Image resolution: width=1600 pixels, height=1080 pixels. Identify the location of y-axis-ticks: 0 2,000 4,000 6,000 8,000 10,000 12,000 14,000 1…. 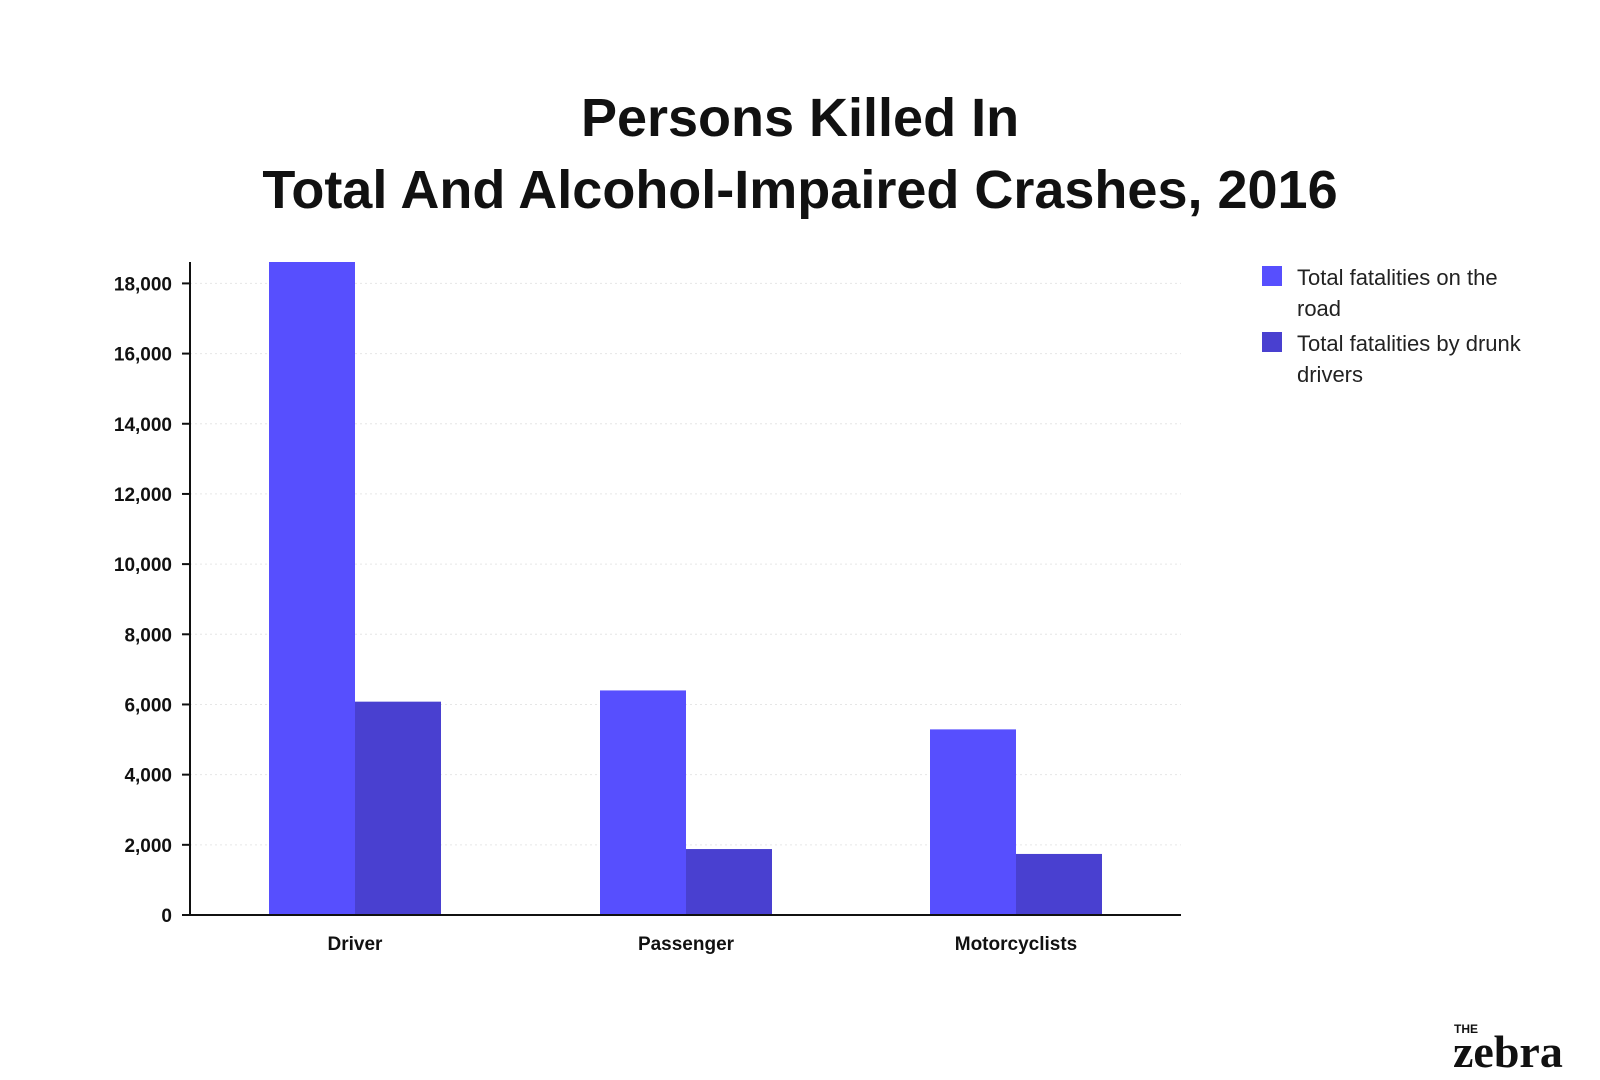
(152, 600).